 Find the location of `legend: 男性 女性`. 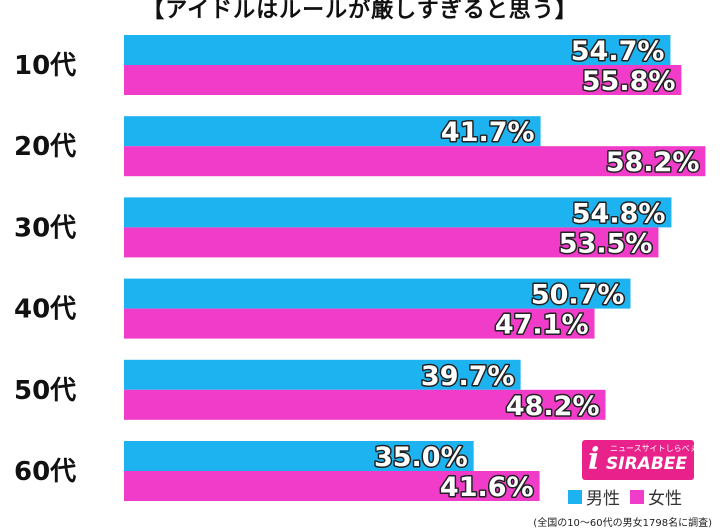

legend: 男性 女性 is located at coordinates (630, 496).